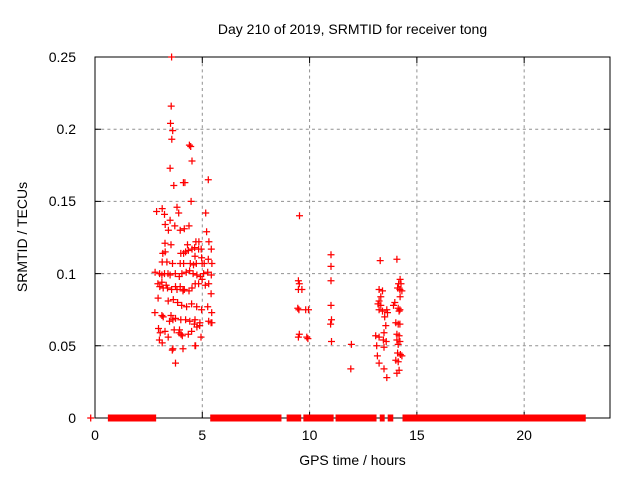  What do you see at coordinates (417, 435) in the screenshot?
I see `x-tick-label-15: 15` at bounding box center [417, 435].